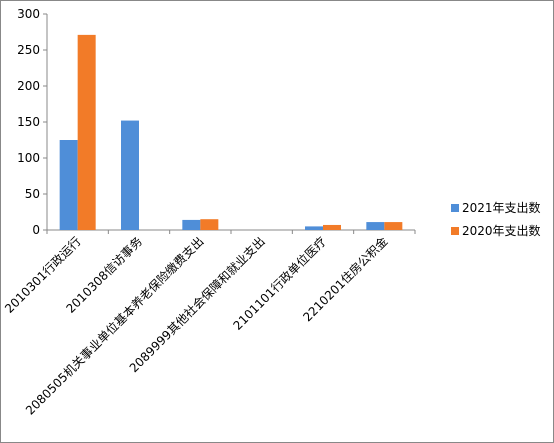 The image size is (554, 443). I want to click on y-tick-label: 0, so click(36, 230).